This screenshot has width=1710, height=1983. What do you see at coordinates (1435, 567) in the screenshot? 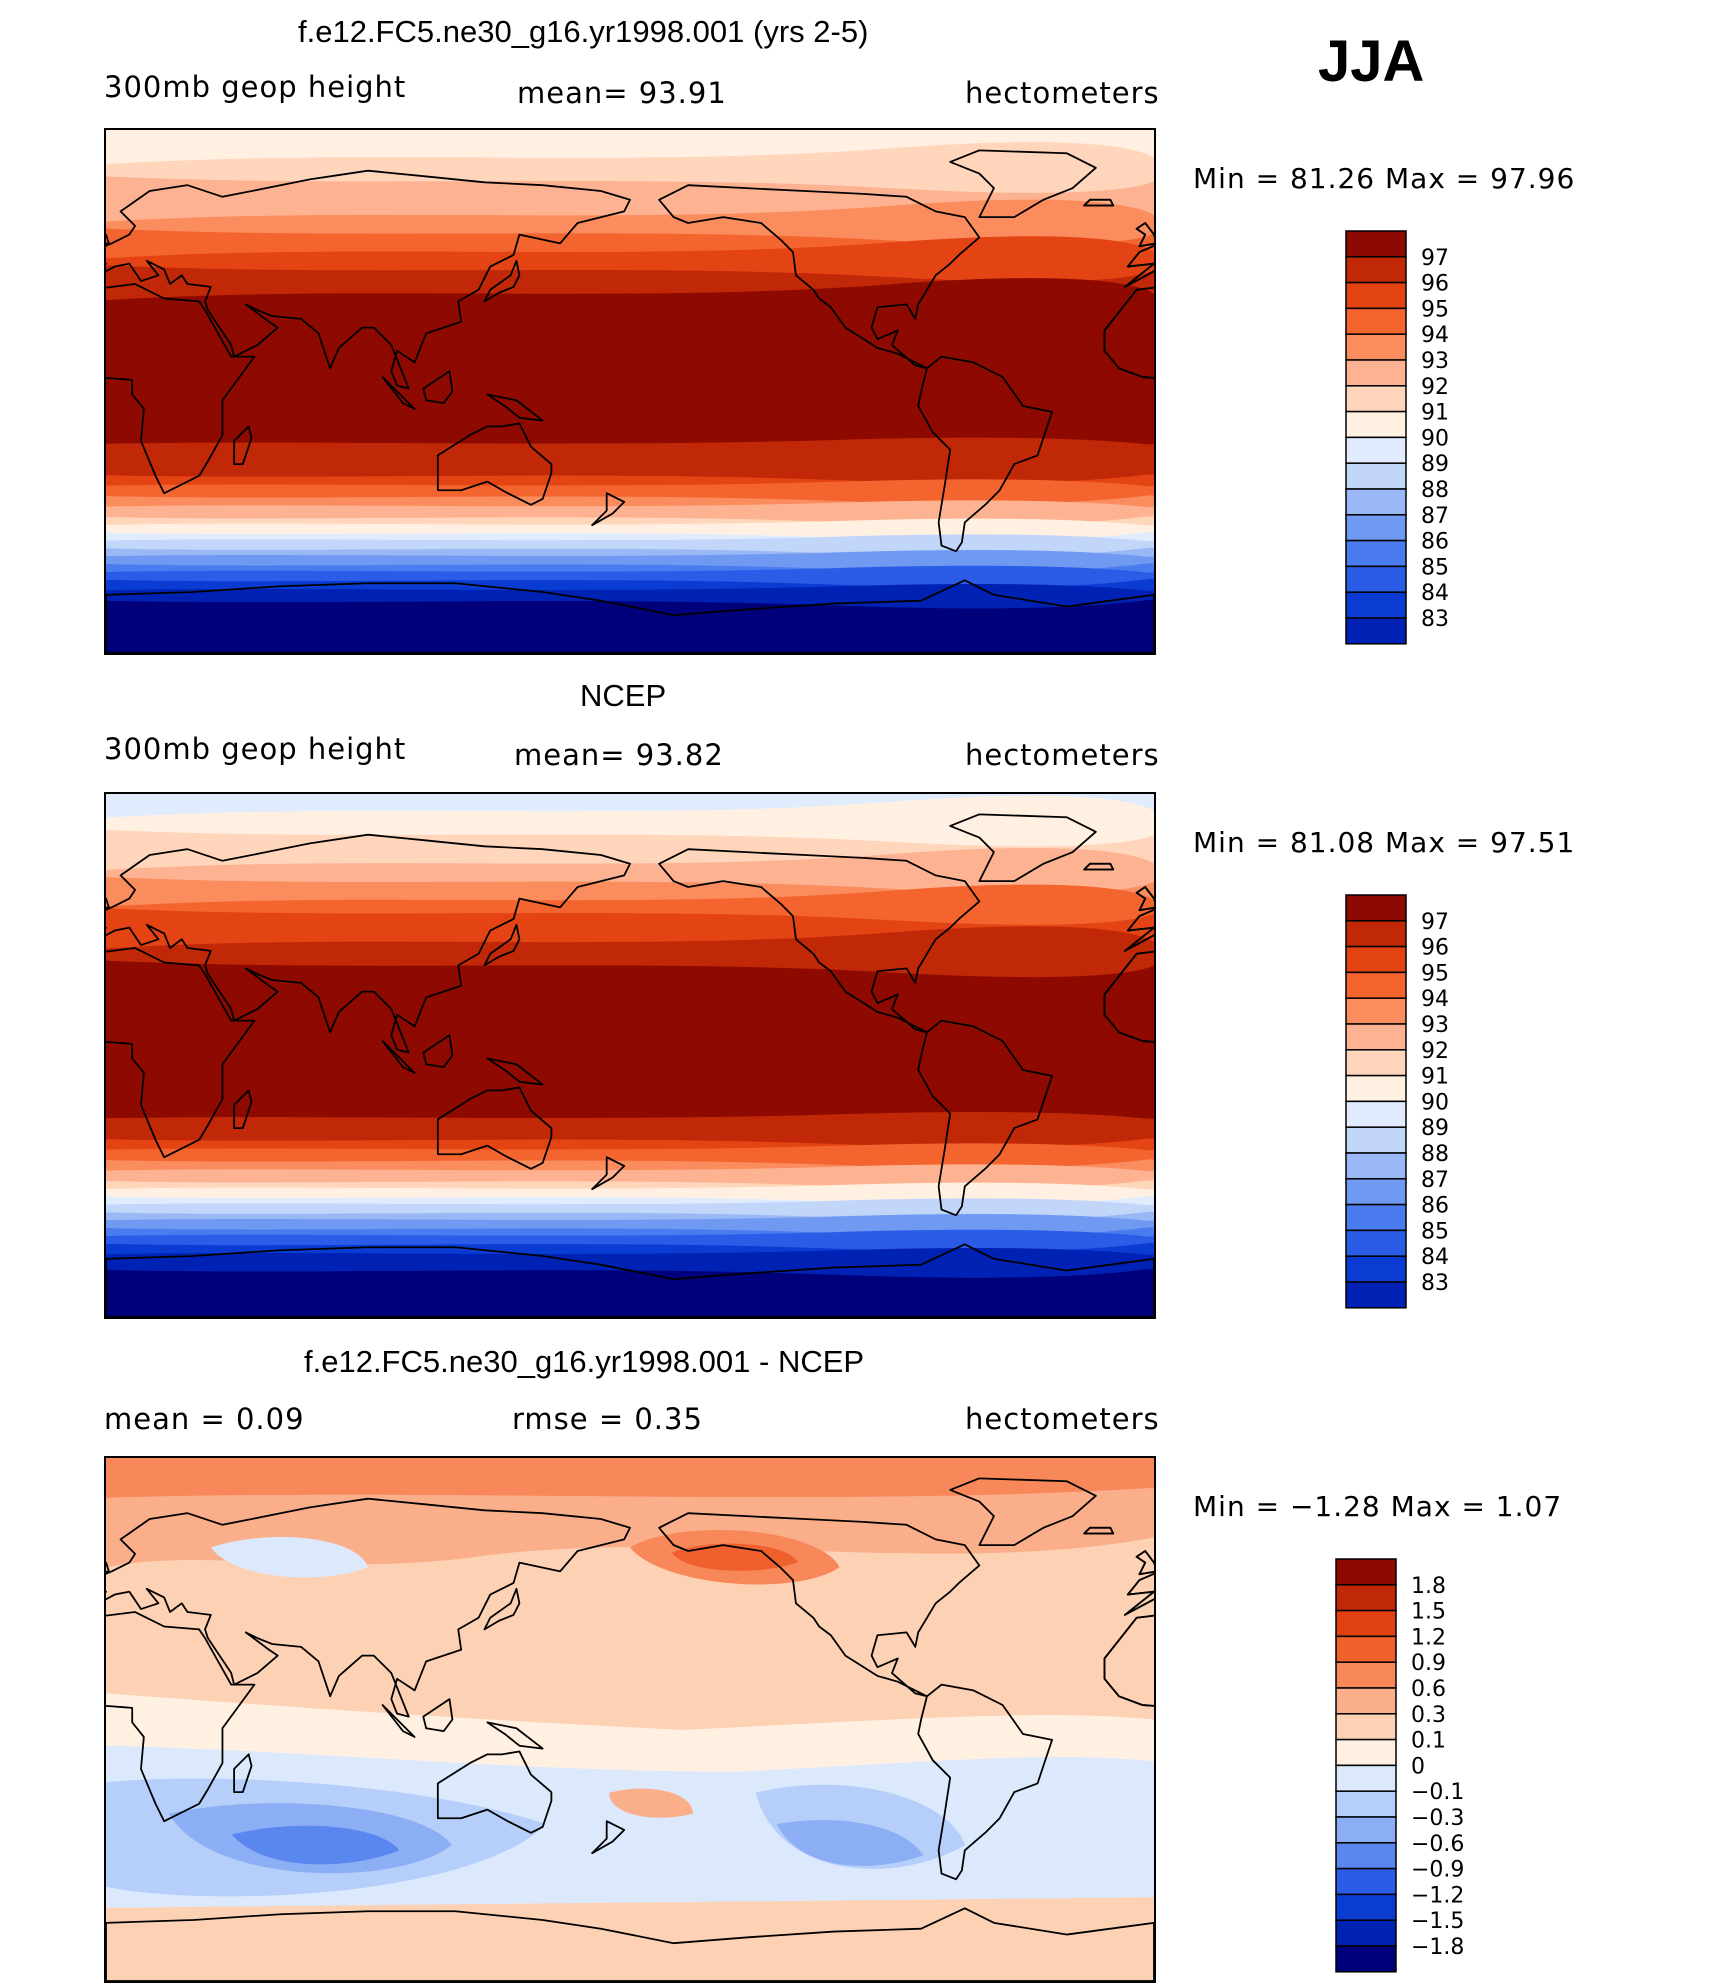
I see `colorbar-tick-label: 85` at bounding box center [1435, 567].